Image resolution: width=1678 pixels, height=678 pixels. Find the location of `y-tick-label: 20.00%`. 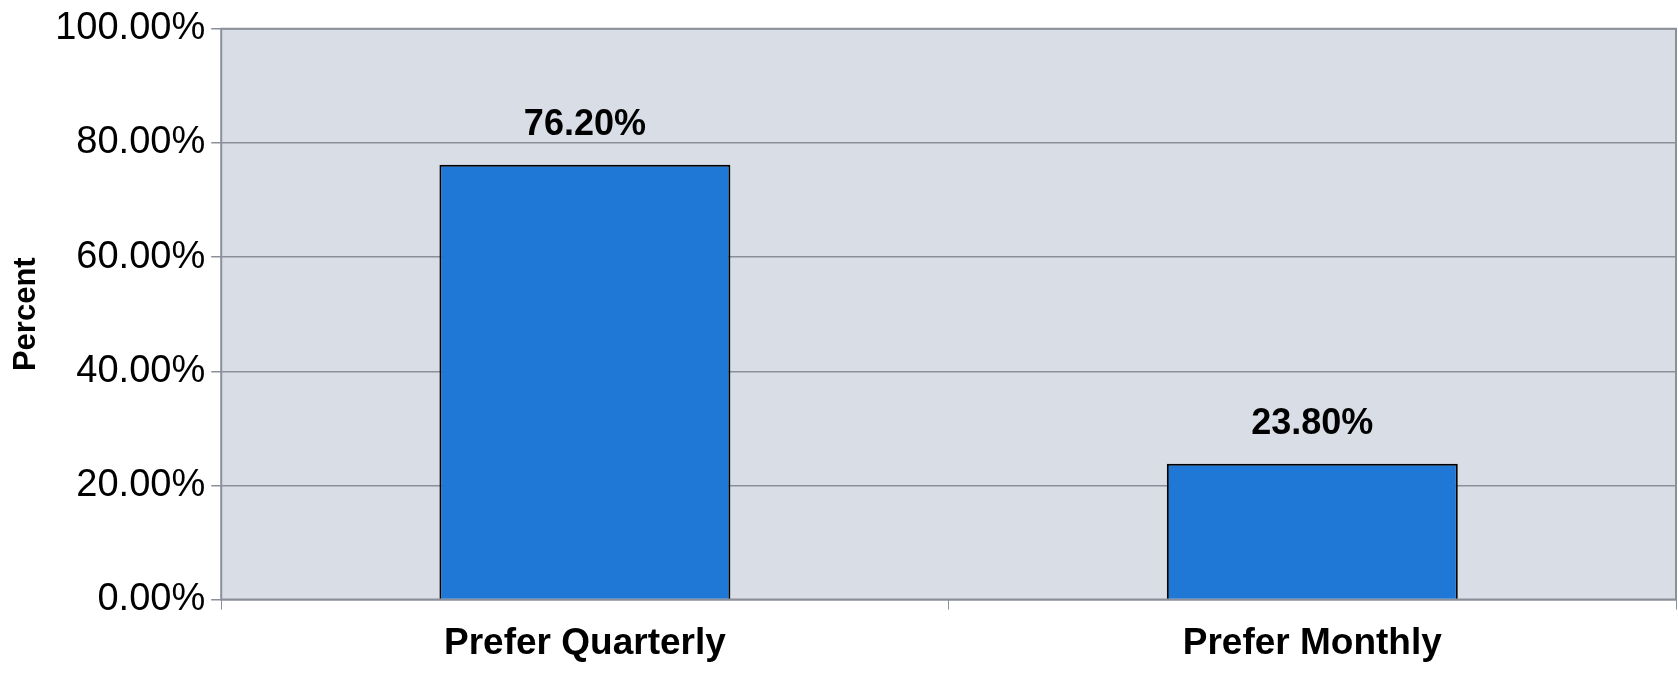

y-tick-label: 20.00% is located at coordinates (141, 482).